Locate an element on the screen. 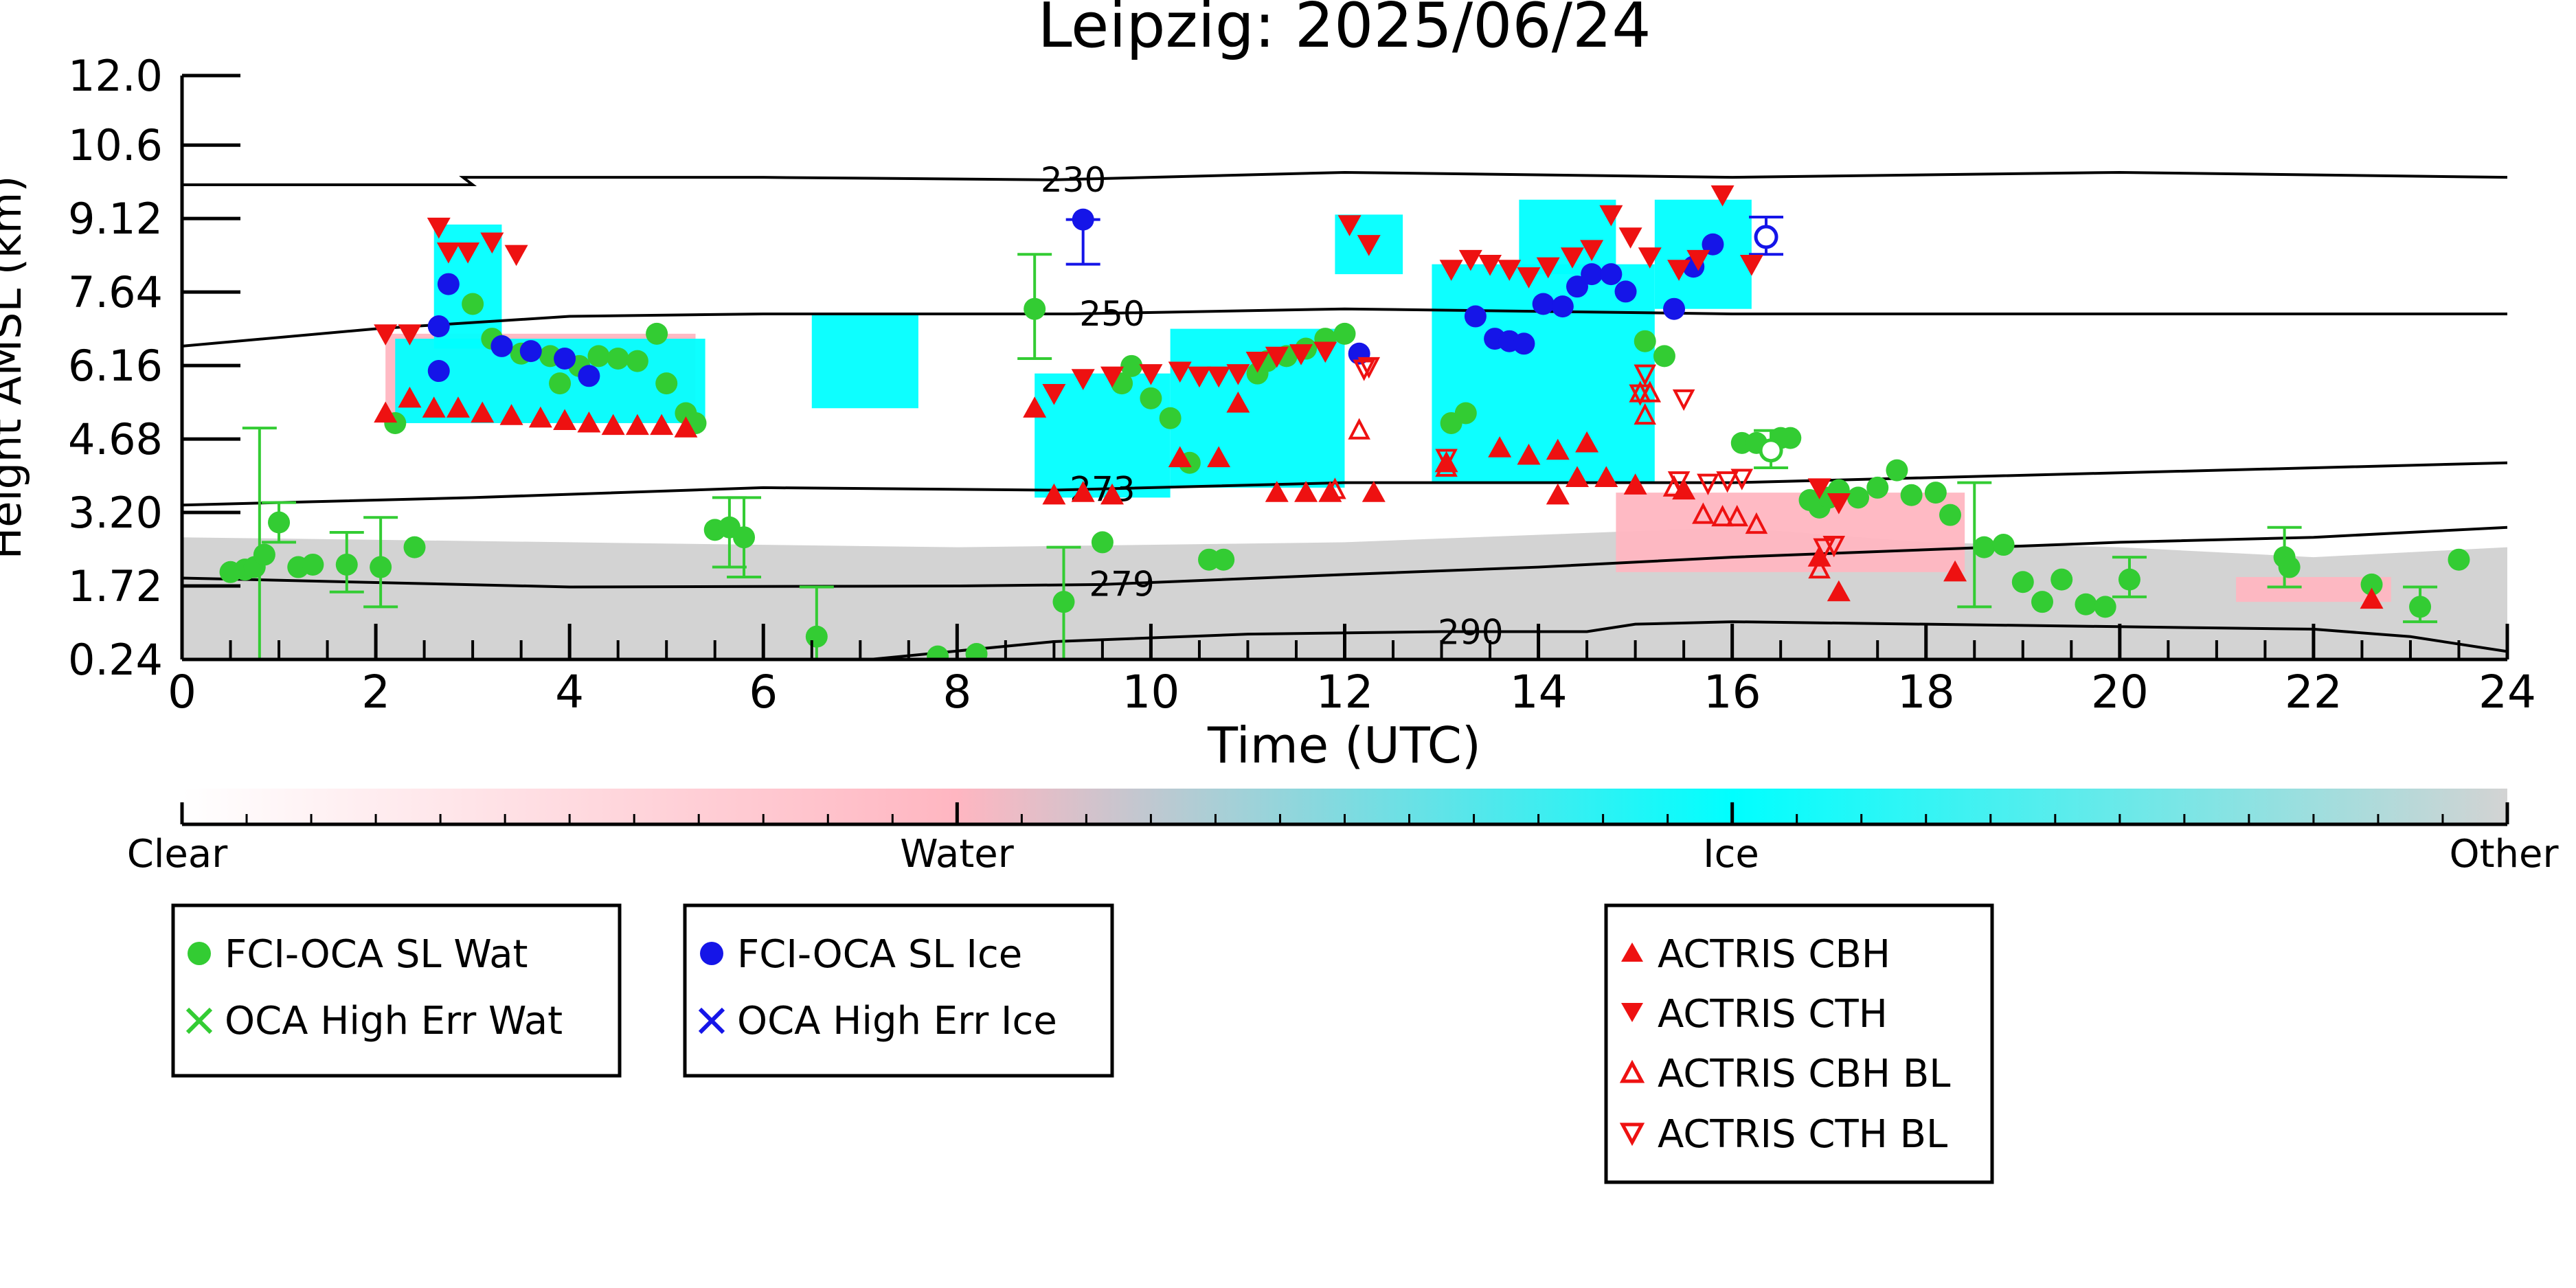 This screenshot has height=1288, width=2576. x-tick-label: 20 is located at coordinates (2120, 692).